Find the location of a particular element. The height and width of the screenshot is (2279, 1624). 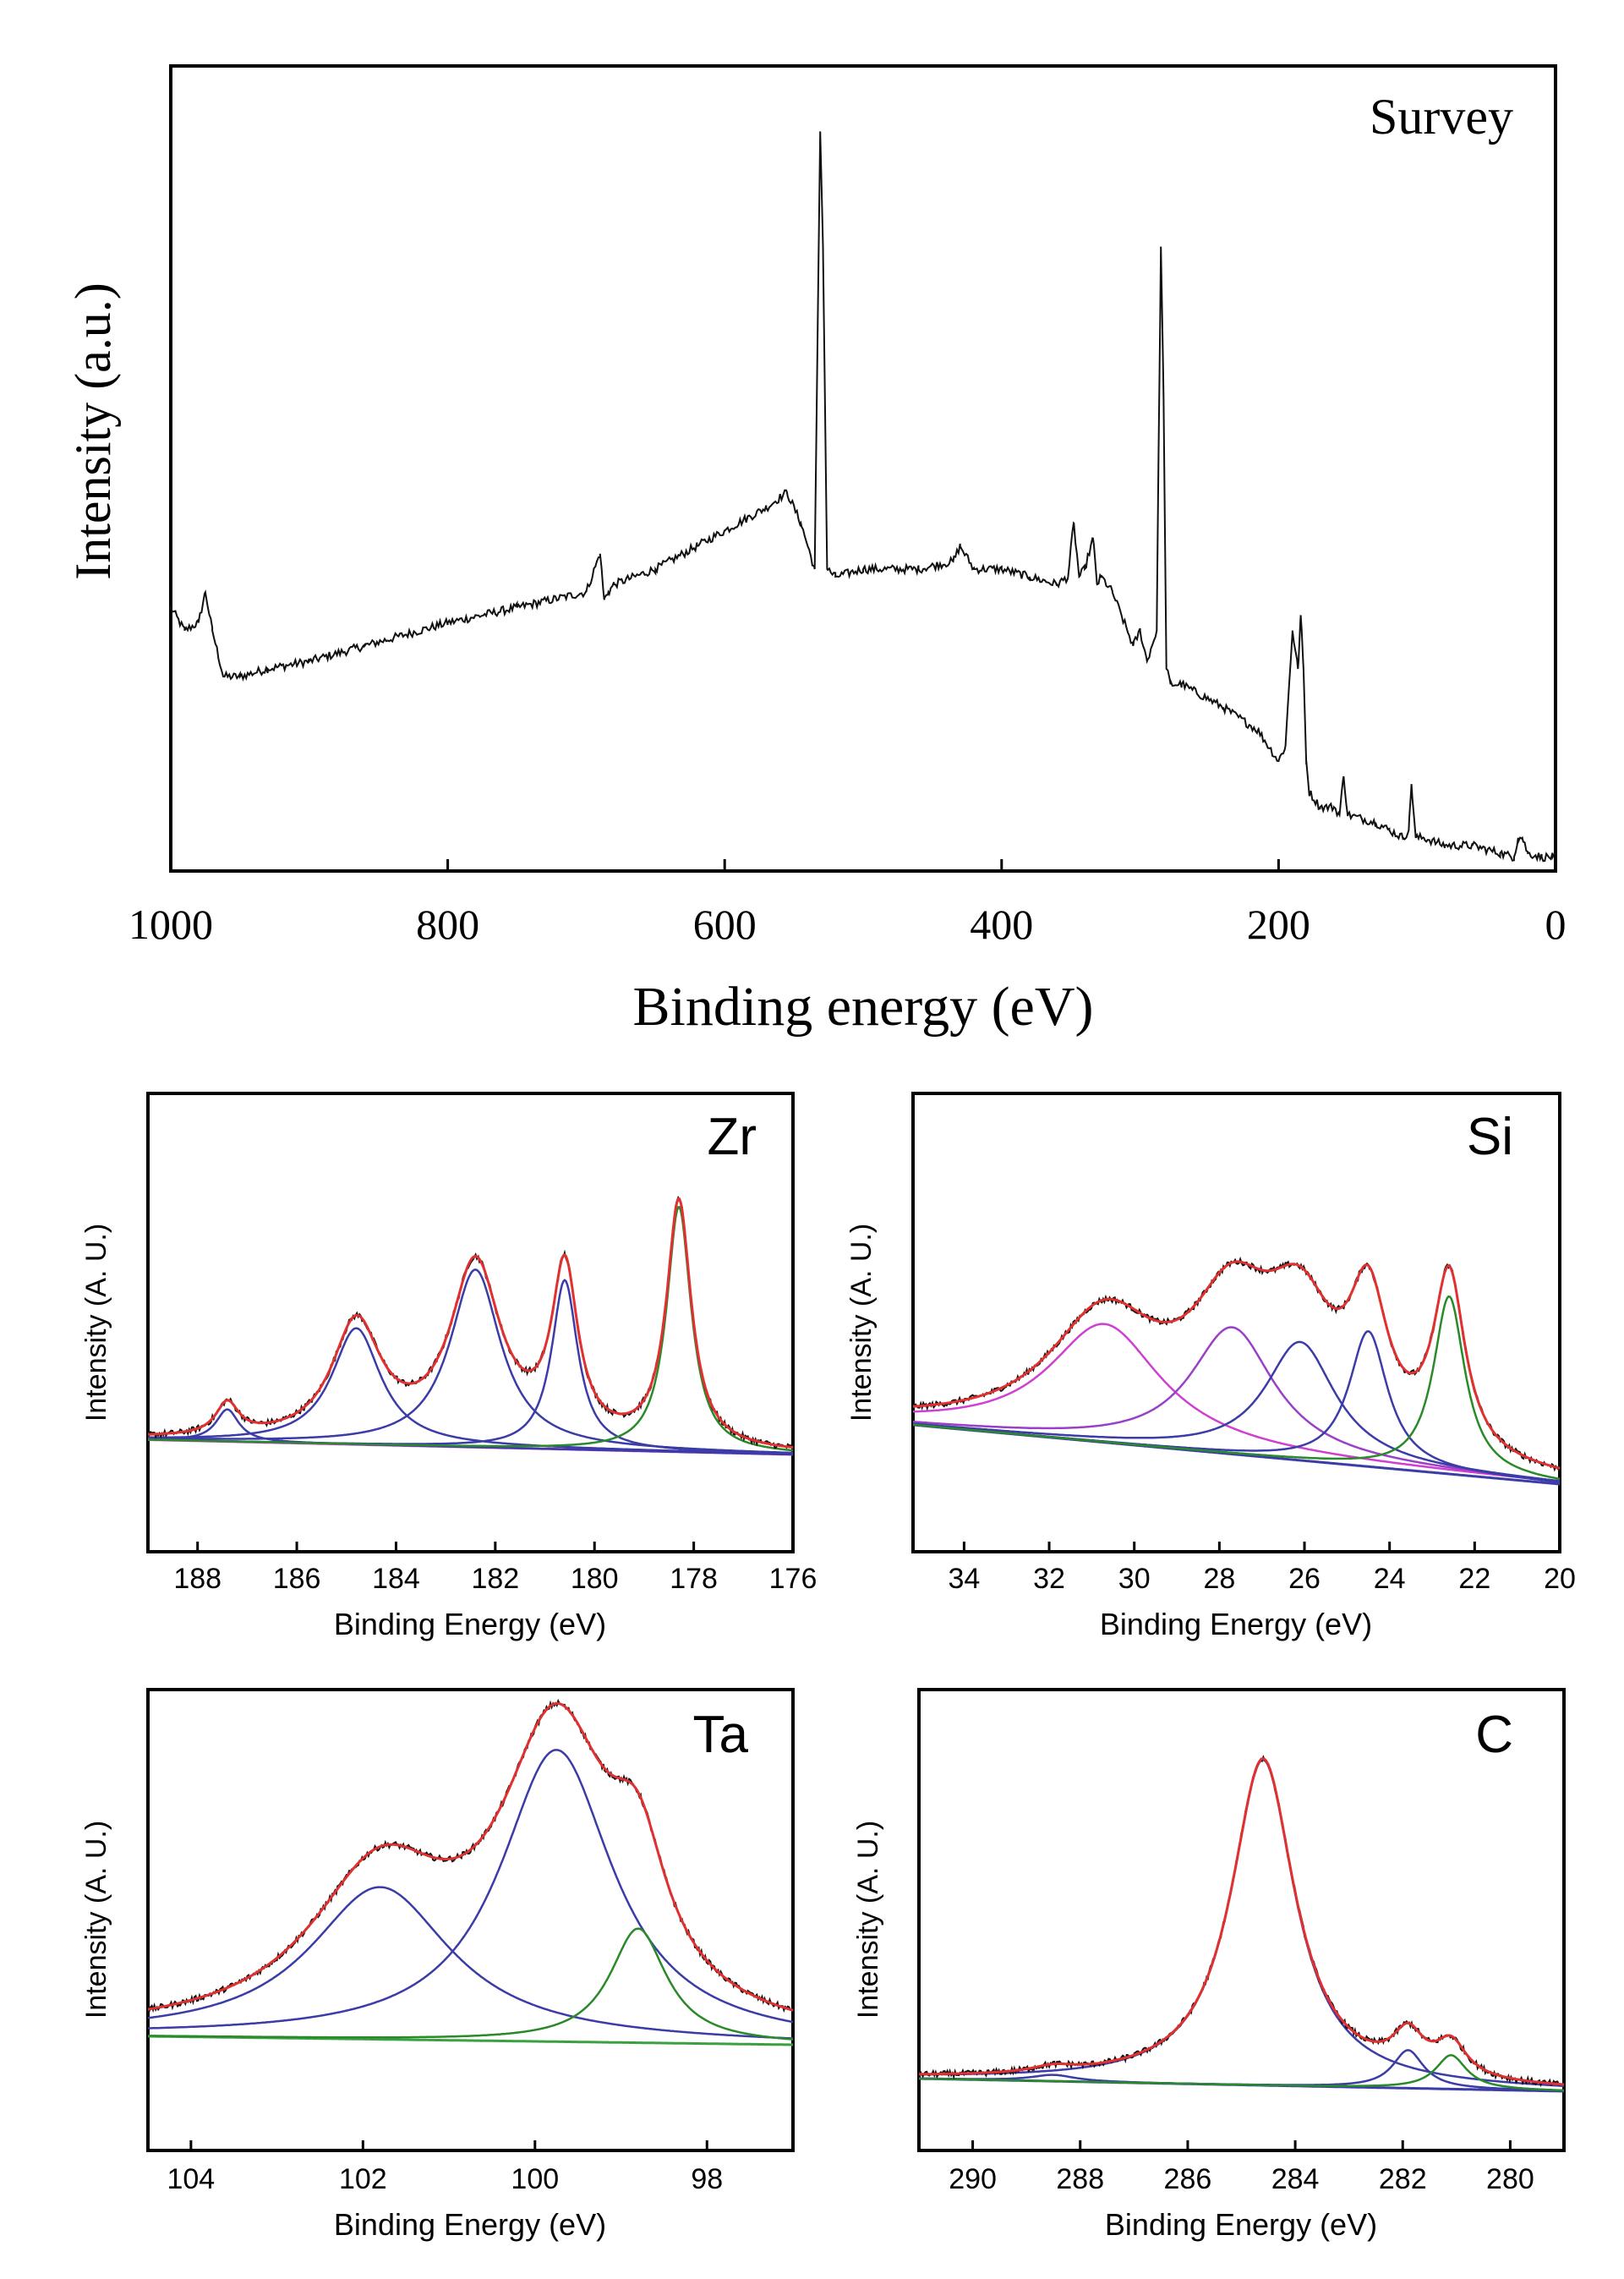

ta-frame is located at coordinates (470, 1920).